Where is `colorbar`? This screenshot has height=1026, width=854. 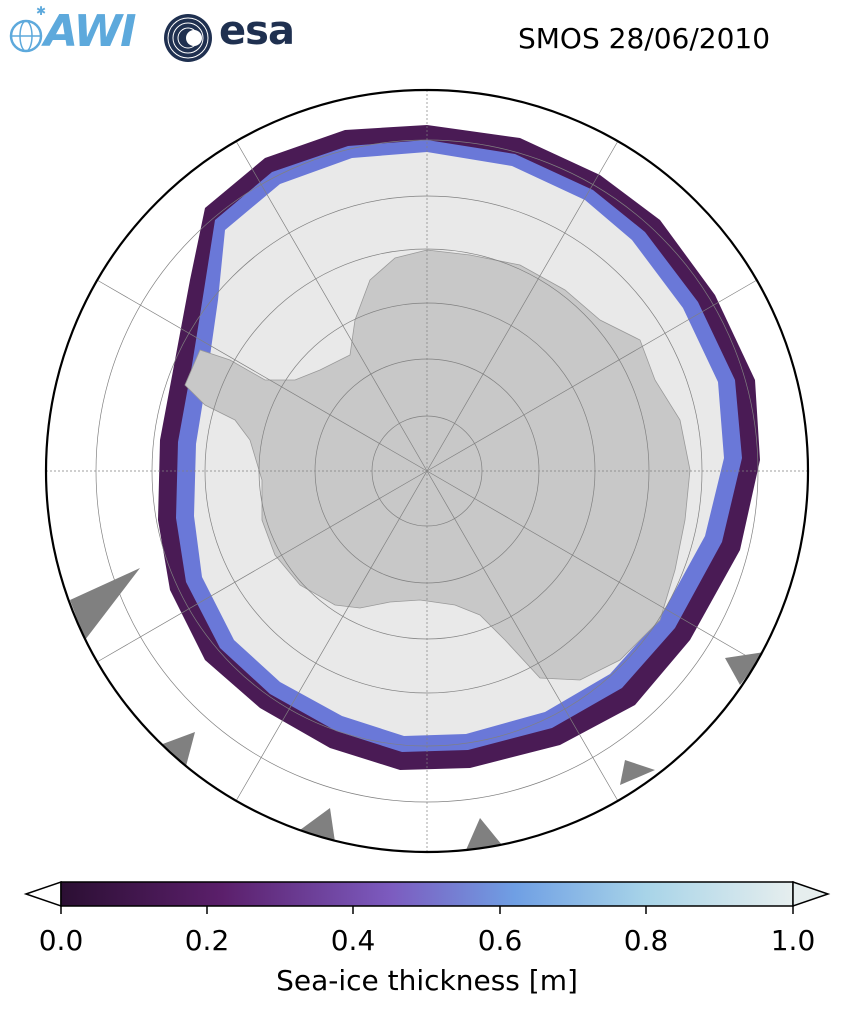
colorbar is located at coordinates (427, 897).